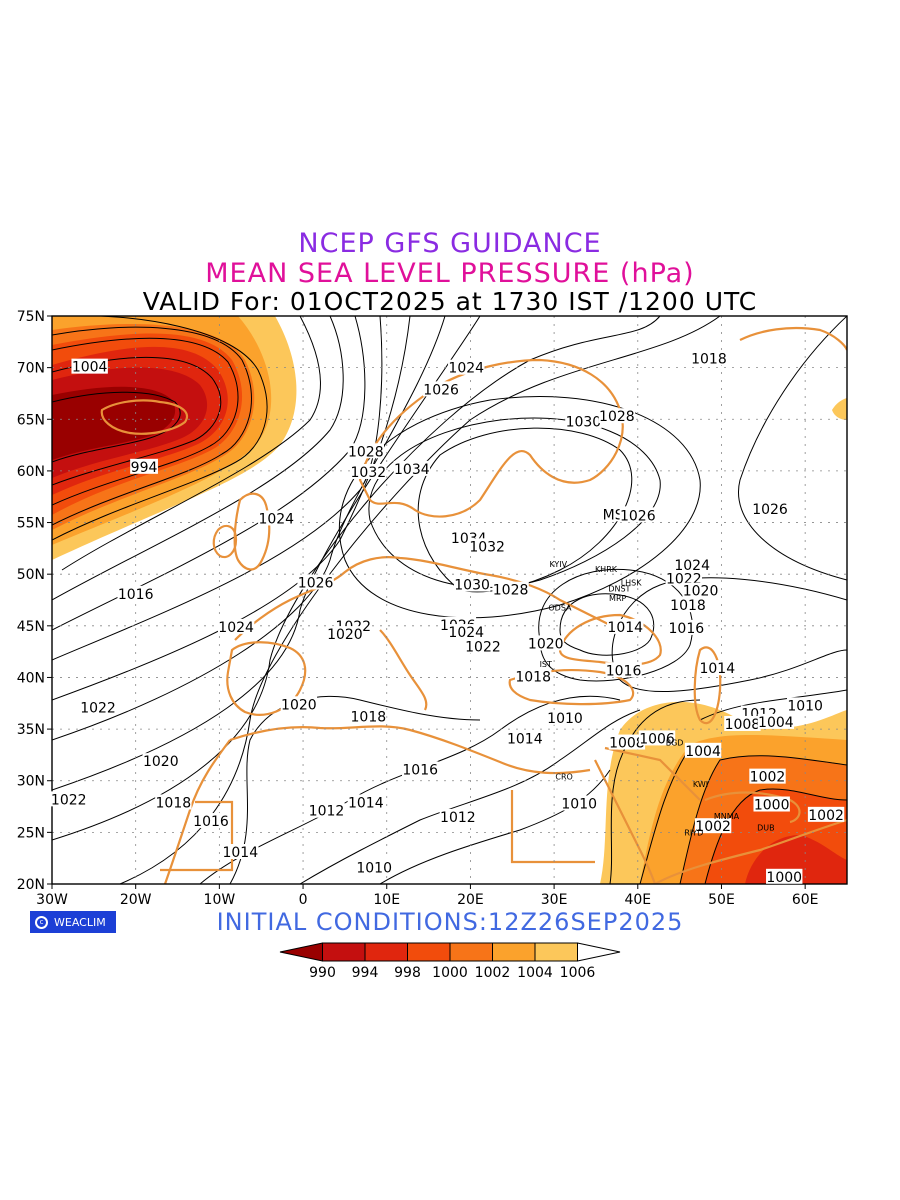 Image resolution: width=900 pixels, height=1200 pixels. What do you see at coordinates (220, 900) in the screenshot?
I see `lon-tick-label: 10W` at bounding box center [220, 900].